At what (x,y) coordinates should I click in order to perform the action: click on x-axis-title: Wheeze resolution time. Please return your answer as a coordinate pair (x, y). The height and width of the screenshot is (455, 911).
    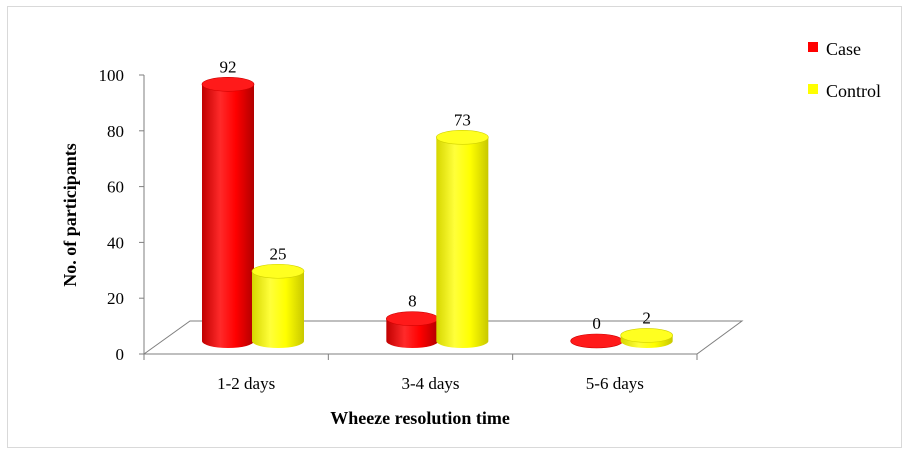
    Looking at the image, I should click on (420, 418).